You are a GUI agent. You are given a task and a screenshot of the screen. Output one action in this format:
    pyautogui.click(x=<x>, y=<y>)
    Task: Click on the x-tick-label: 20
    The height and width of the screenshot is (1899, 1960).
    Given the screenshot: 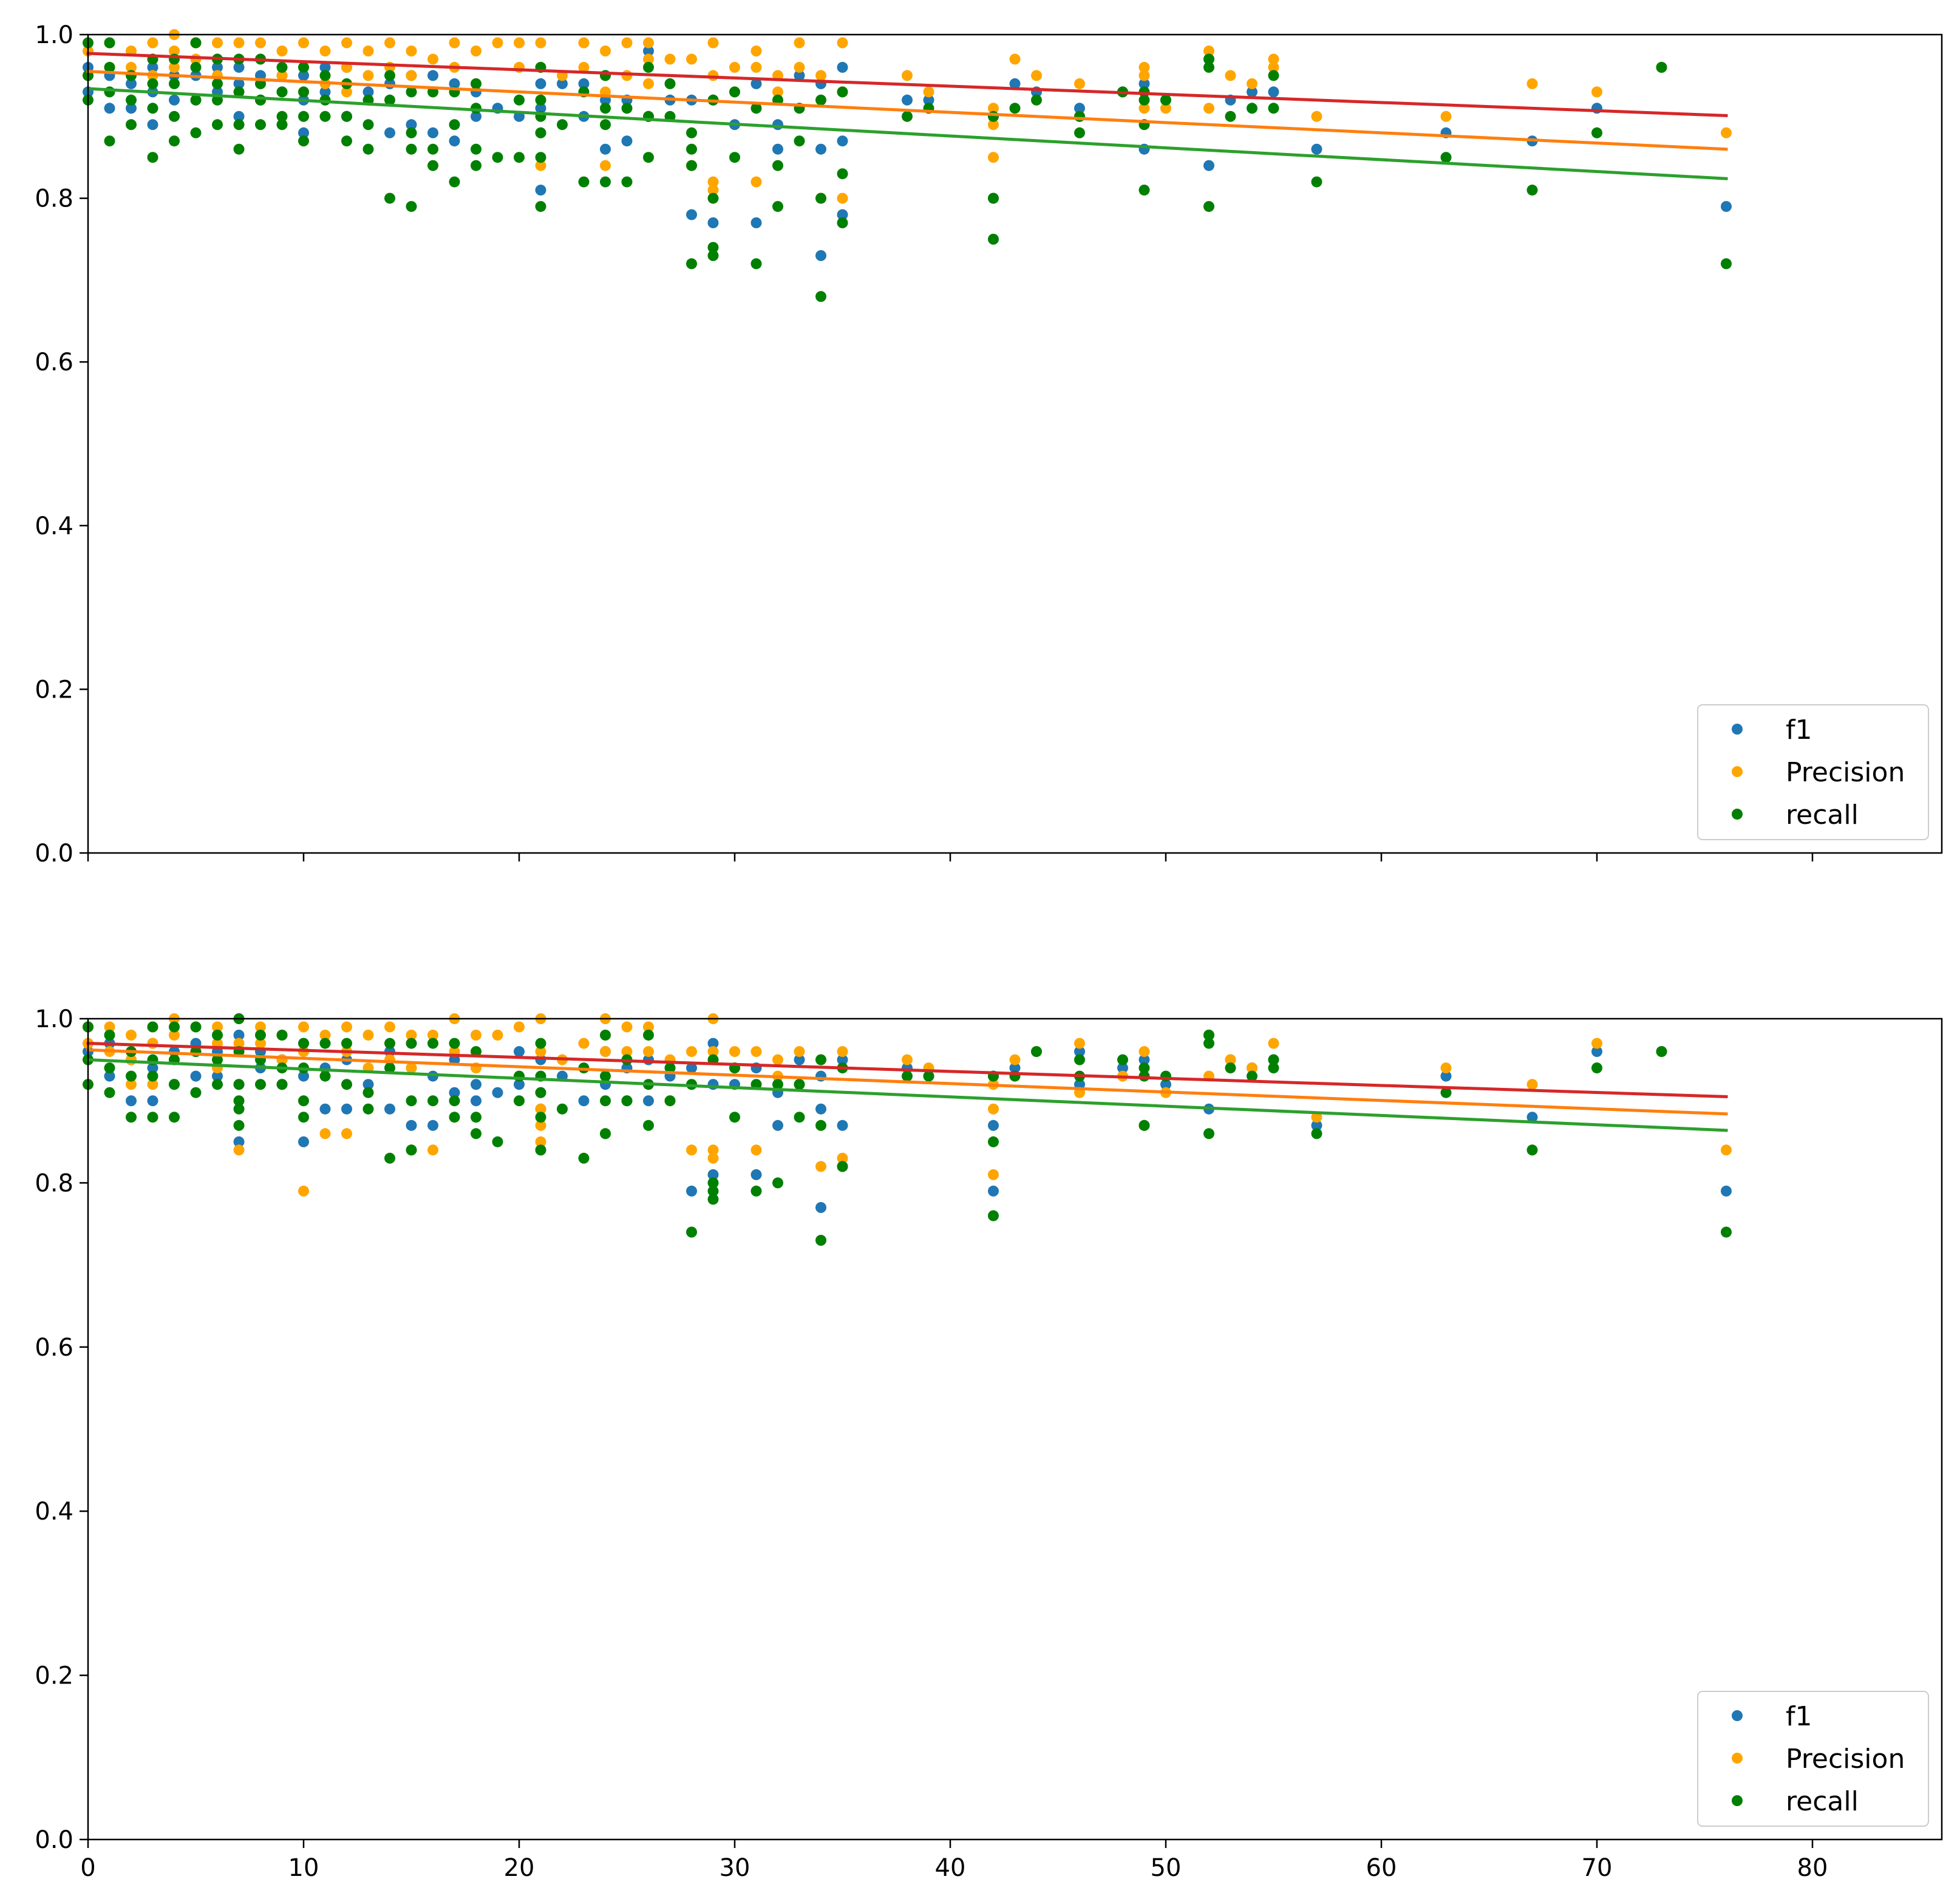 What is the action you would take?
    pyautogui.click(x=519, y=1868)
    